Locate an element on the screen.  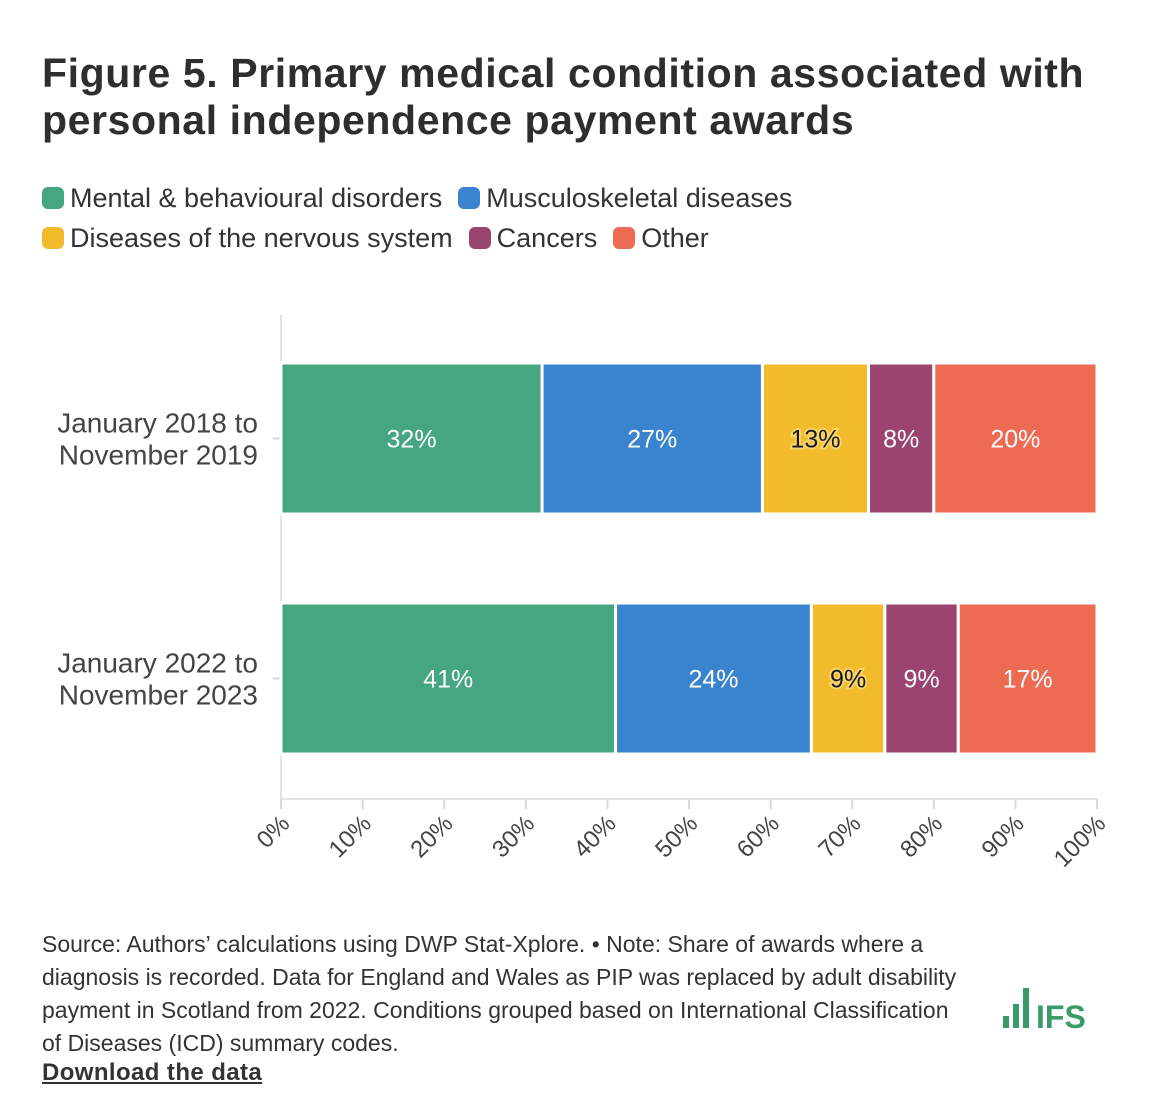
legend-item-nervous: Diseases of the nervous system is located at coordinates (247, 238).